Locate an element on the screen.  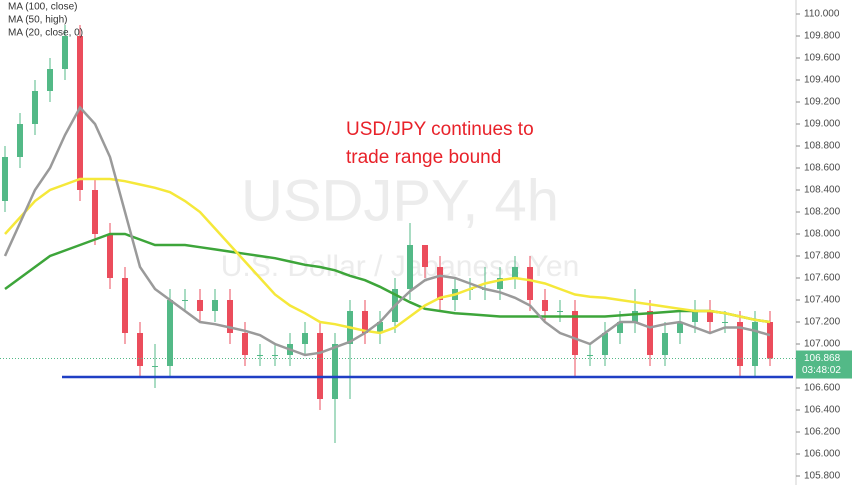
watermark-subtitle: U.S. Dollar / Japanese Yen is located at coordinates (400, 266).